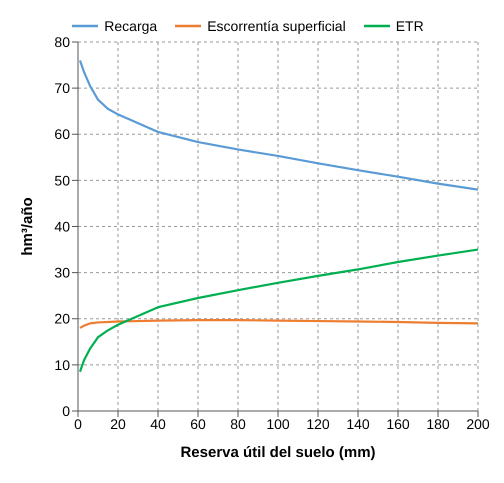  I want to click on x-tick-label: 100, so click(278, 424).